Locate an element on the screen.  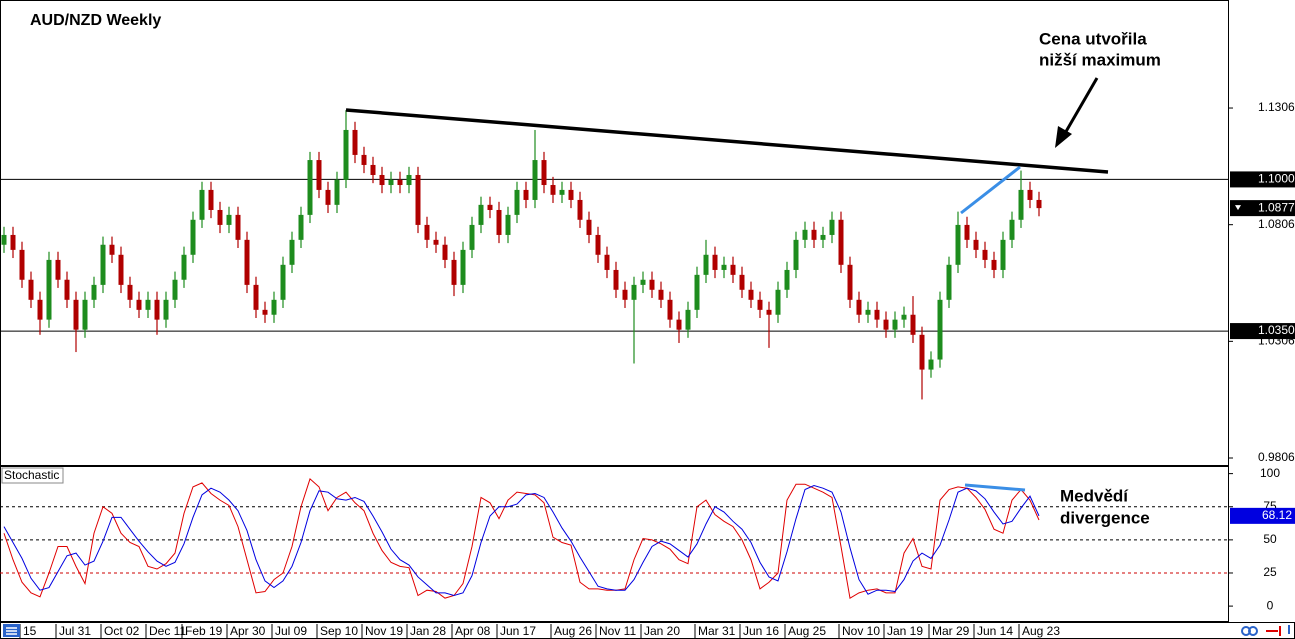
y-tick-label: 0.9806 is located at coordinates (1276, 457).